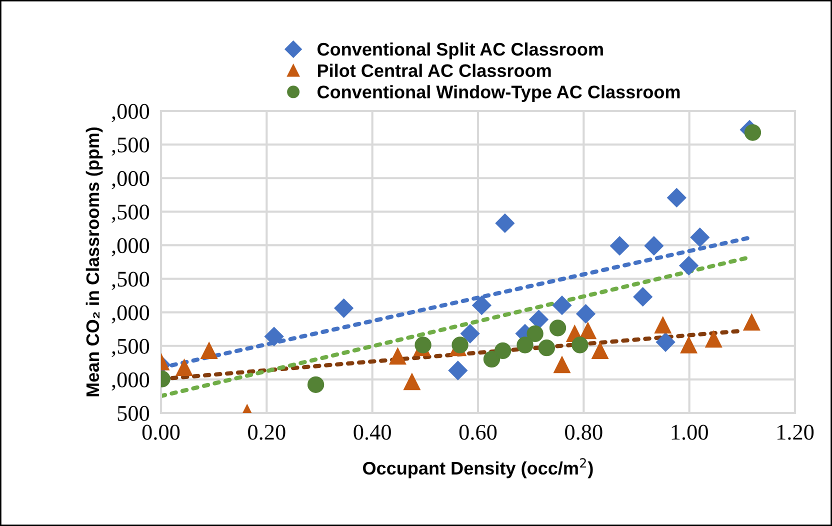  What do you see at coordinates (478, 432) in the screenshot?
I see `x-tick-label: 0.60` at bounding box center [478, 432].